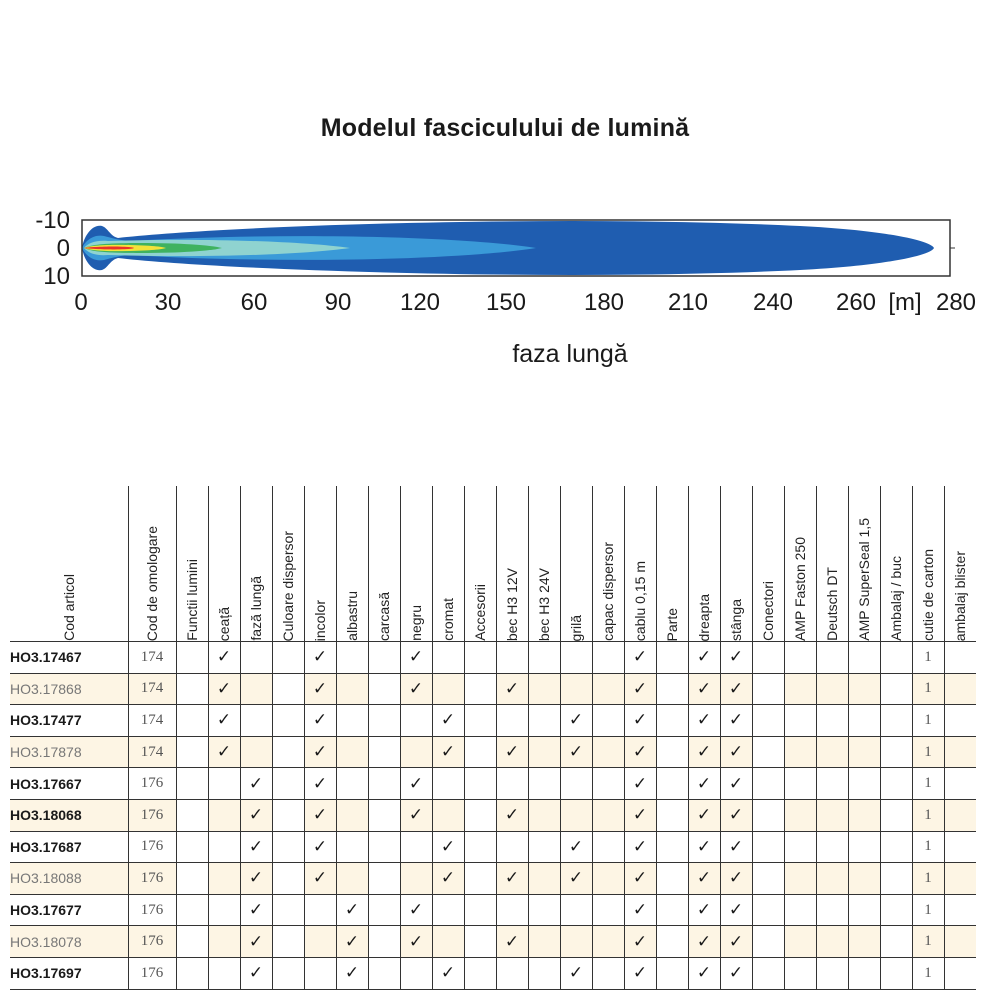 The height and width of the screenshot is (1000, 1000). What do you see at coordinates (69, 941) in the screenshot?
I see `article-code-cell: HO3.18078` at bounding box center [69, 941].